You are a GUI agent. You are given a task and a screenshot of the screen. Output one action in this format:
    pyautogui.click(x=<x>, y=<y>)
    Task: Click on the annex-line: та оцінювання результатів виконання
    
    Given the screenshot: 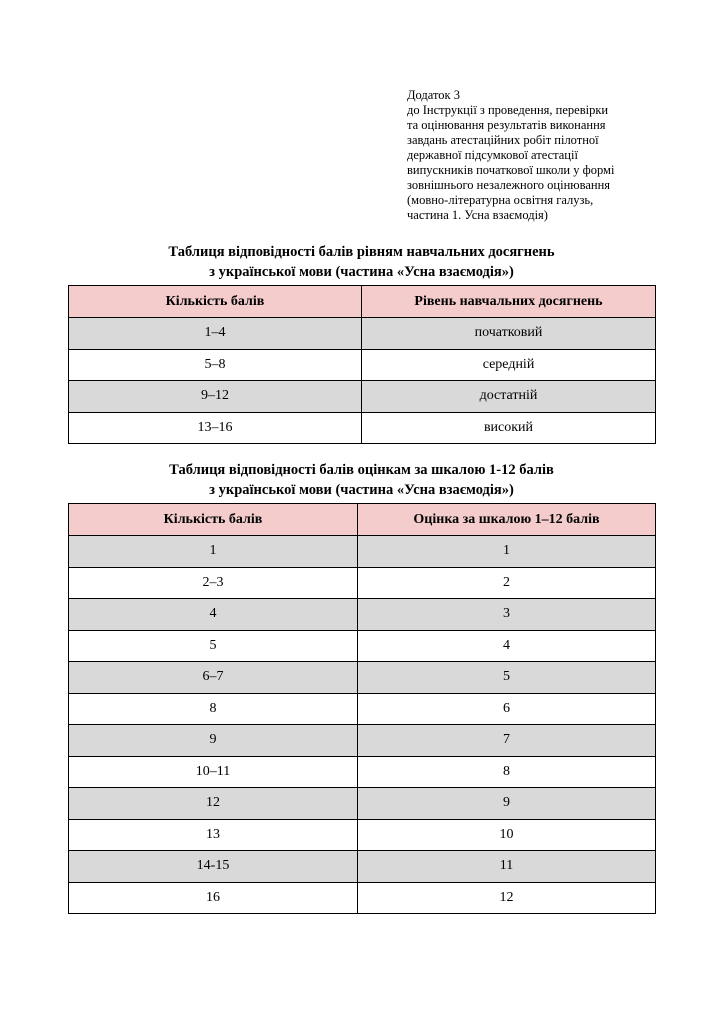 What is the action you would take?
    pyautogui.click(x=506, y=125)
    